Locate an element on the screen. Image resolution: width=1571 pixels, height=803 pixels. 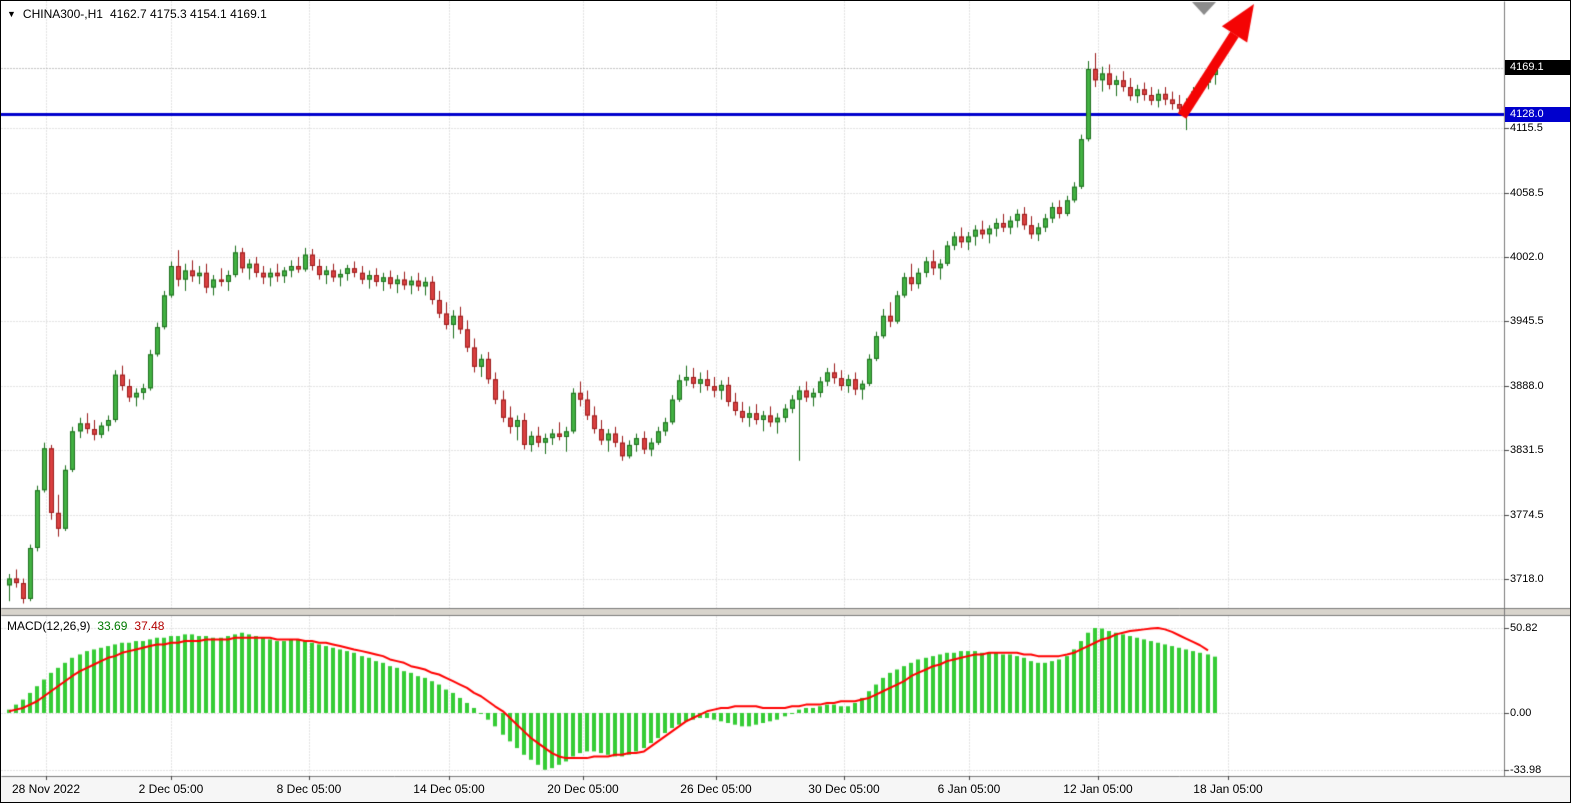
macd-signal-value: 37.48 is located at coordinates (149, 626).